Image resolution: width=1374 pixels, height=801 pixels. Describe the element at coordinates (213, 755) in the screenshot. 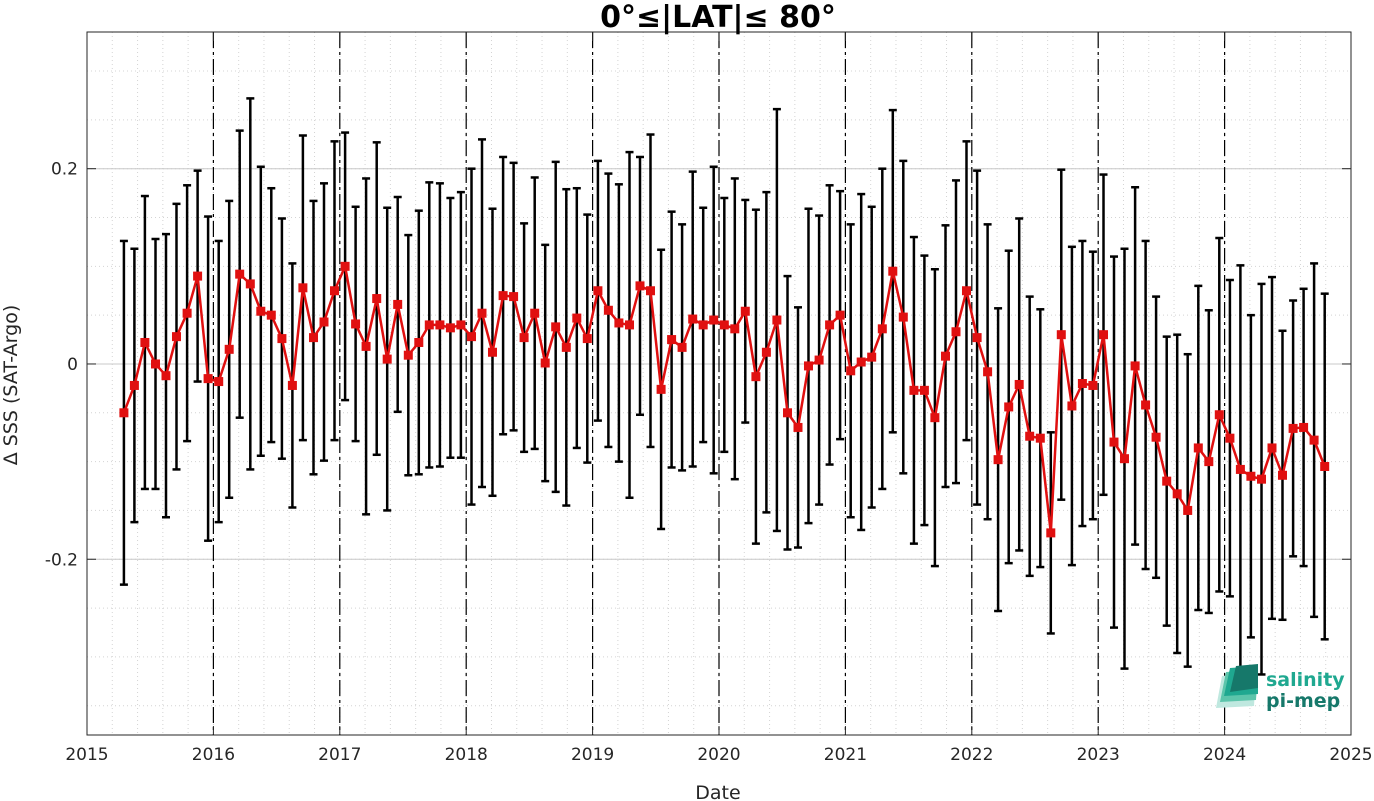

I see `x-tick-label: 2016` at that location.